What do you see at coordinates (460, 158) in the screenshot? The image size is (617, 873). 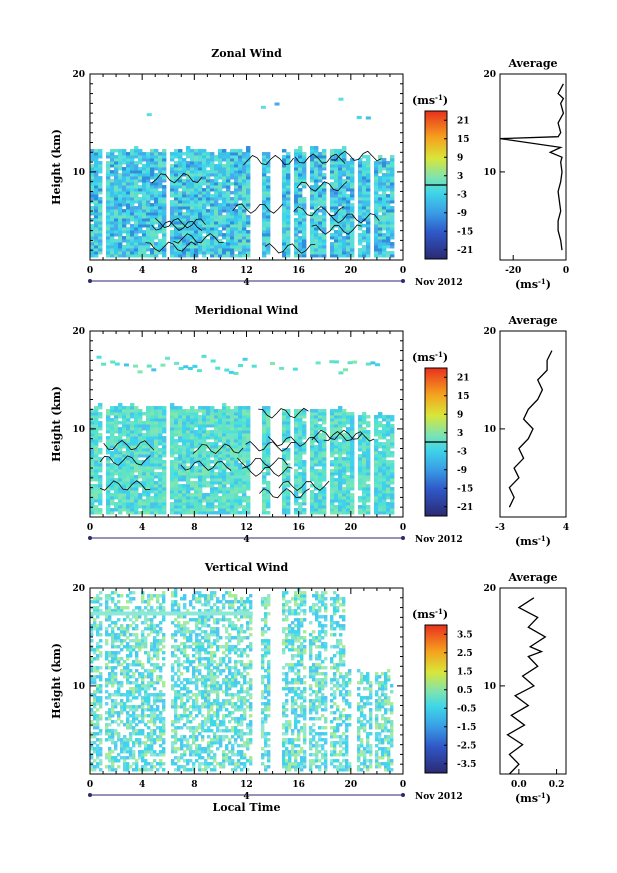 I see `colorbar-tick-label: 9` at bounding box center [460, 158].